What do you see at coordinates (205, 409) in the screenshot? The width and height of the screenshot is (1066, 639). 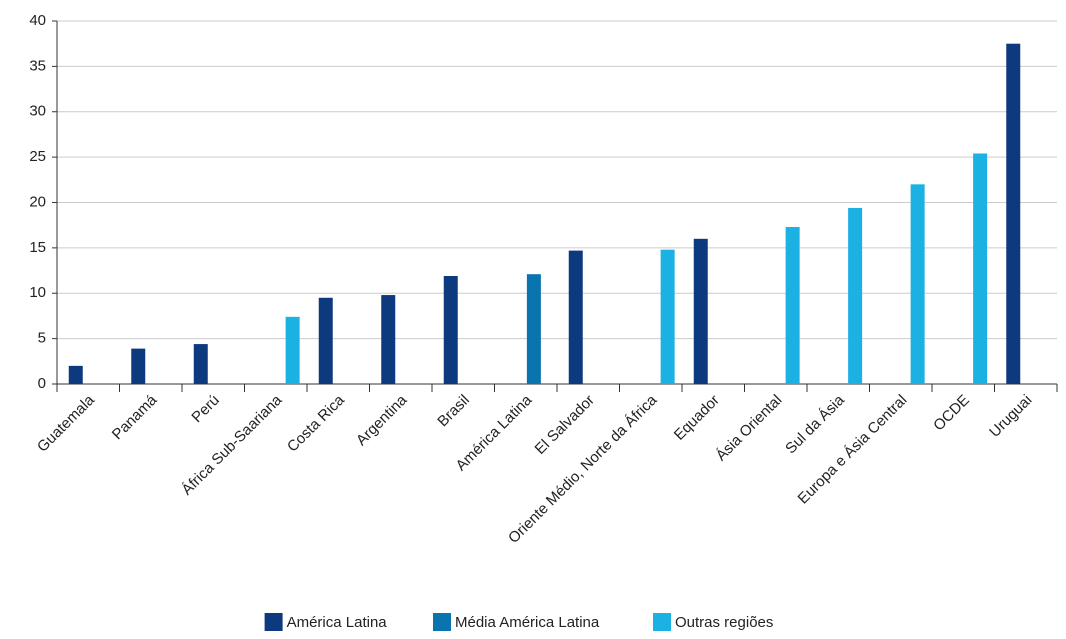 I see `x-tick-label: Perú` at bounding box center [205, 409].